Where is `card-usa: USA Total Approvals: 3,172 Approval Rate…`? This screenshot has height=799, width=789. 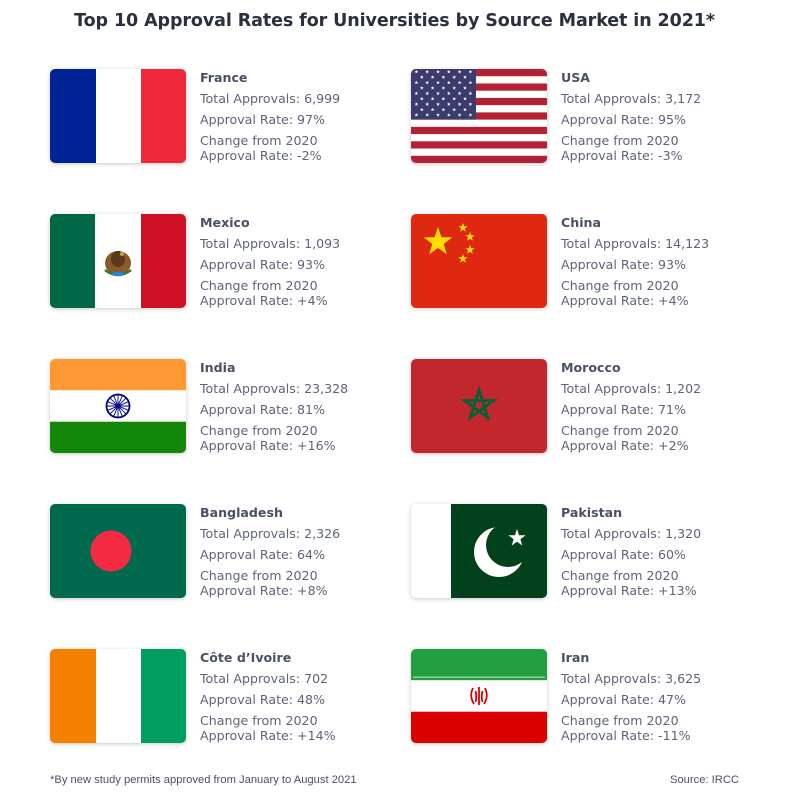 card-usa: USA Total Approvals: 3,172 Approval Rate… is located at coordinates (591, 119).